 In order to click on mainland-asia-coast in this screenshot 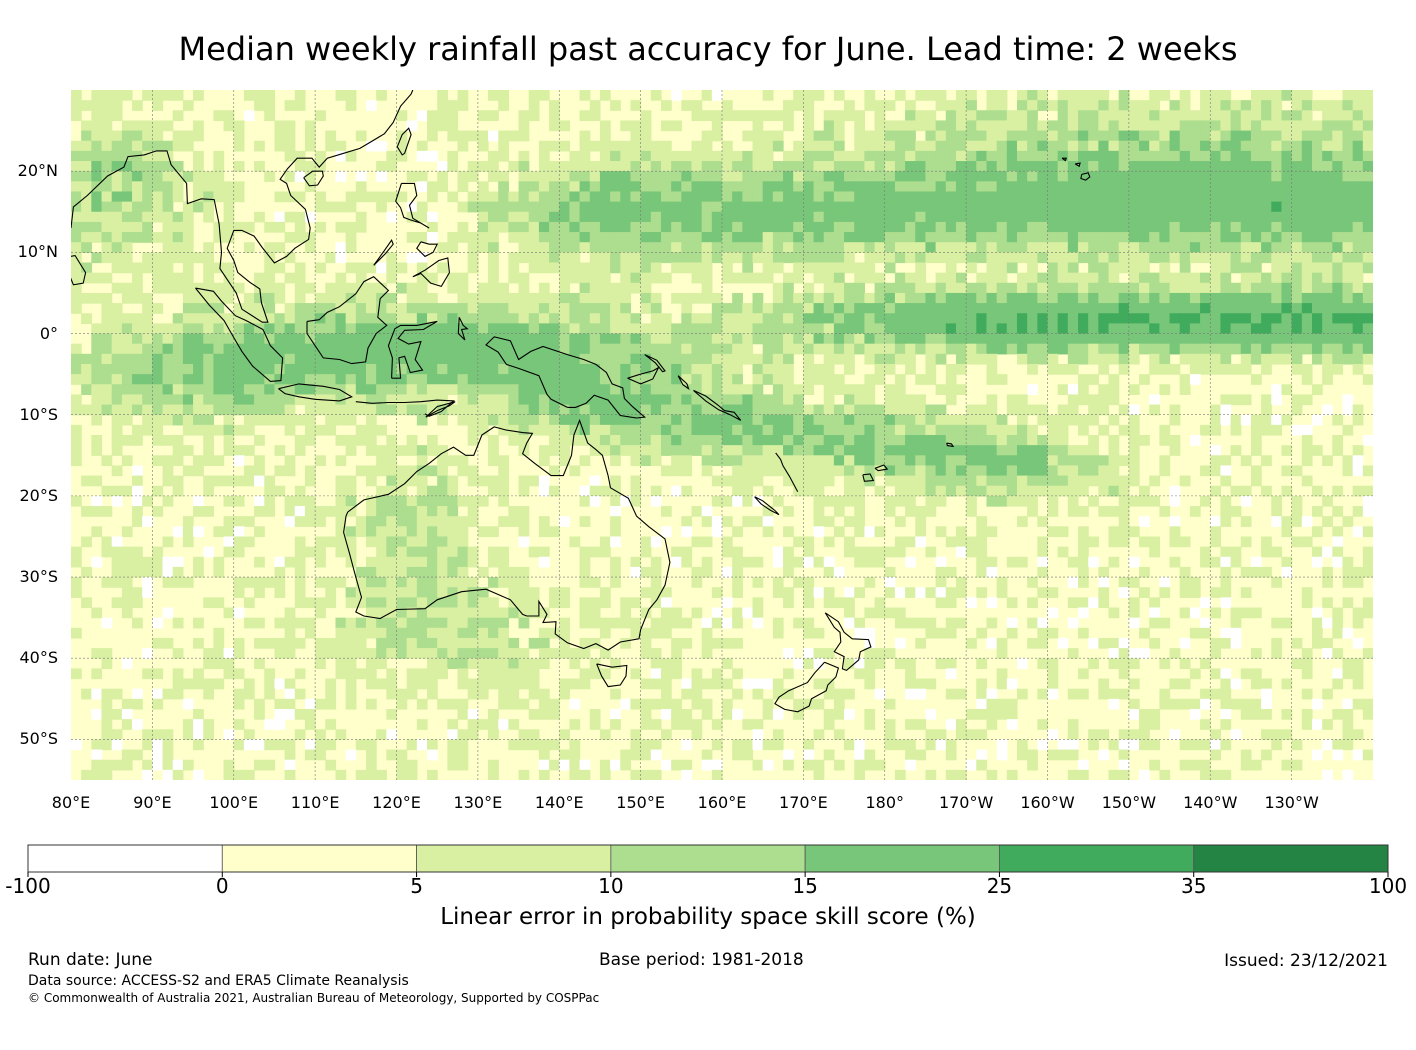, I will do `click(242, 206)`.